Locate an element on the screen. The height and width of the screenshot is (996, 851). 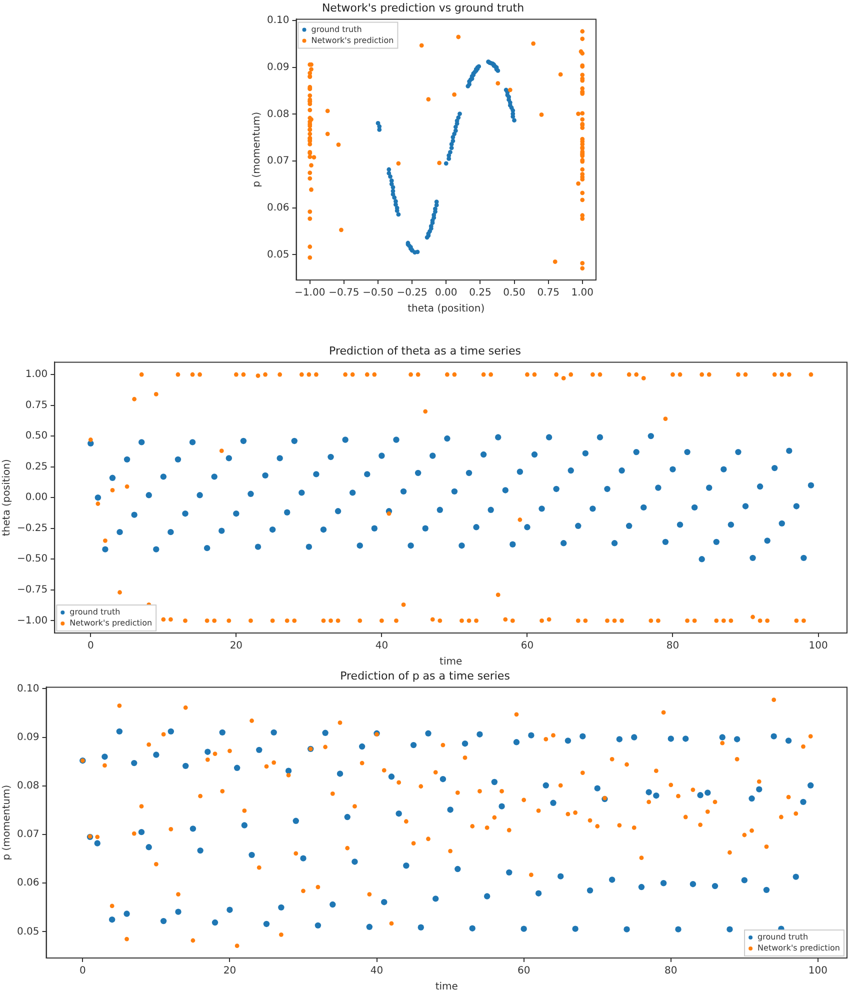
y-tick-label: 1.00 is located at coordinates (36, 374).